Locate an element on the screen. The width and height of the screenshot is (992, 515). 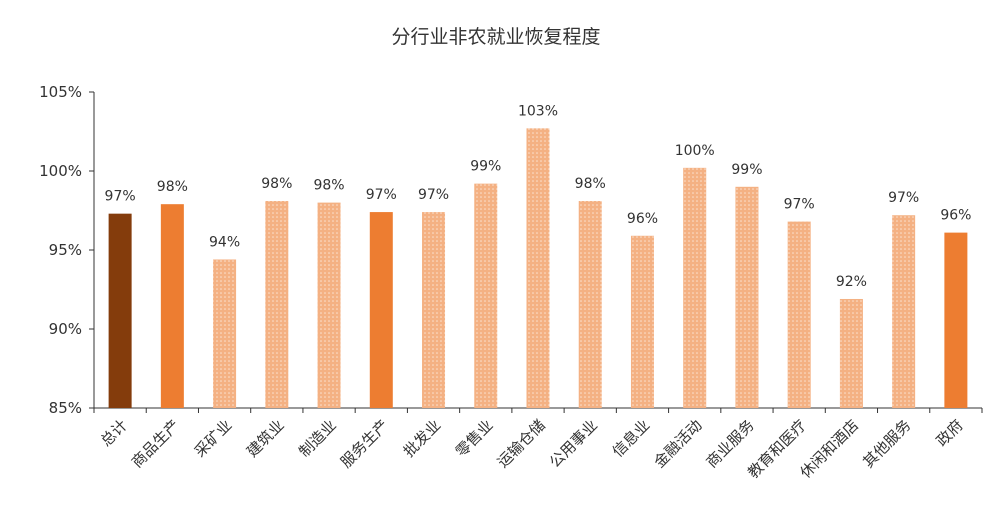
y-axis: 85% 90% 95% 100% 105% is located at coordinates (67, 250).